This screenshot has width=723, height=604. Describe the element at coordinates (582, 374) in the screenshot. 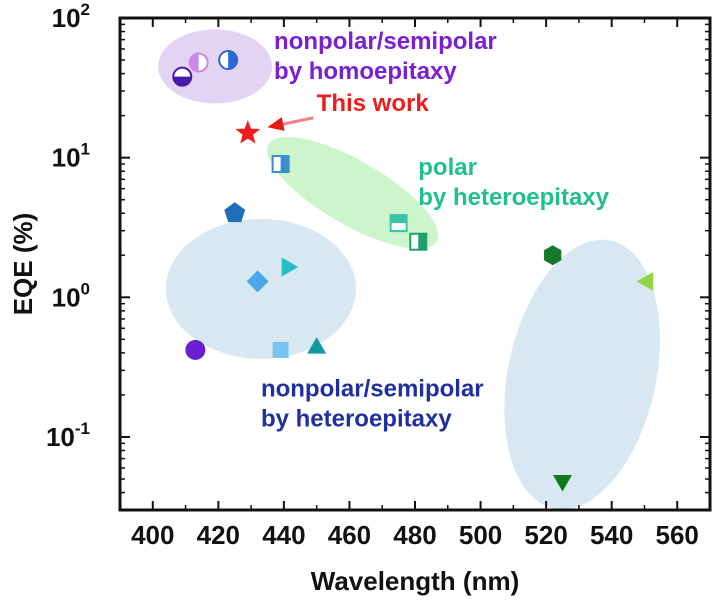

I see `green-region` at that location.